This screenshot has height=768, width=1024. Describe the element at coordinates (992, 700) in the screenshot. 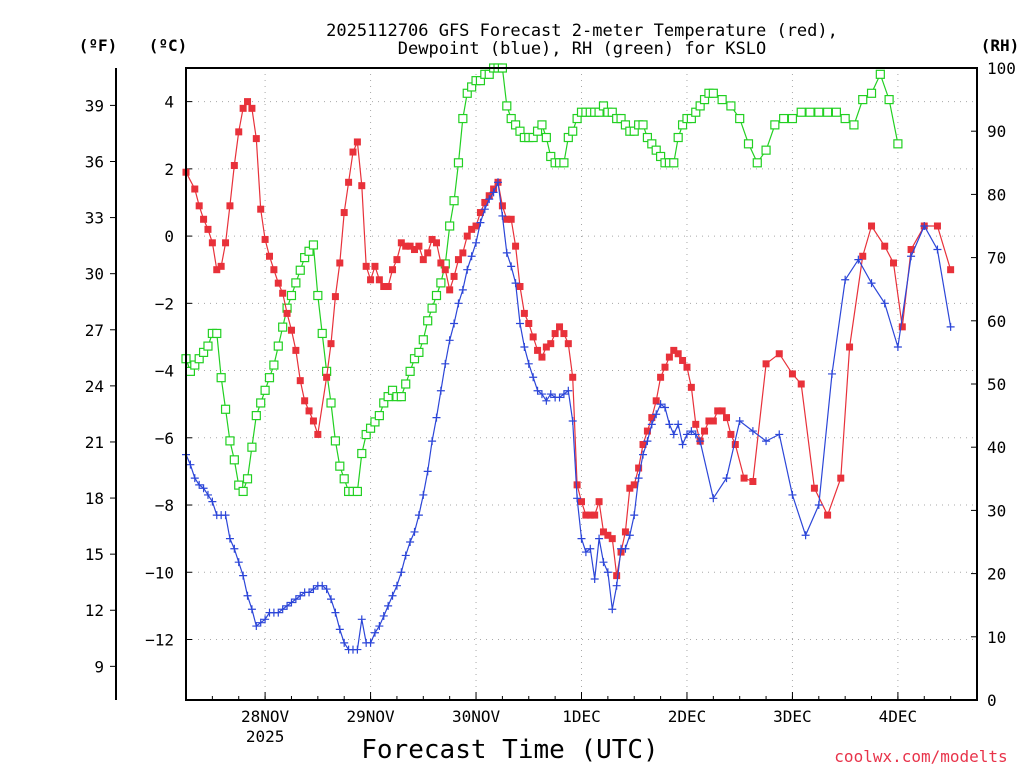

I see `rh-tick-label: 0` at that location.